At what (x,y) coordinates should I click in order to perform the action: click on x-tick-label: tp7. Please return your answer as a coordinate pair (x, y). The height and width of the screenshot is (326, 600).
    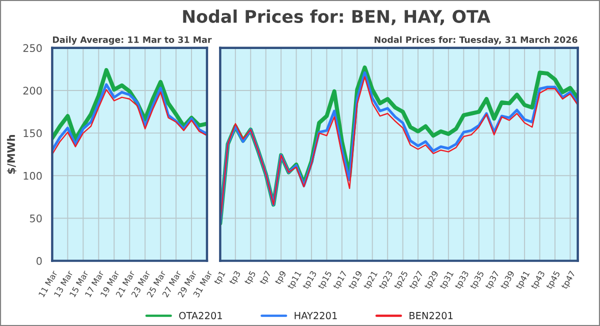
    Looking at the image, I should click on (265, 278).